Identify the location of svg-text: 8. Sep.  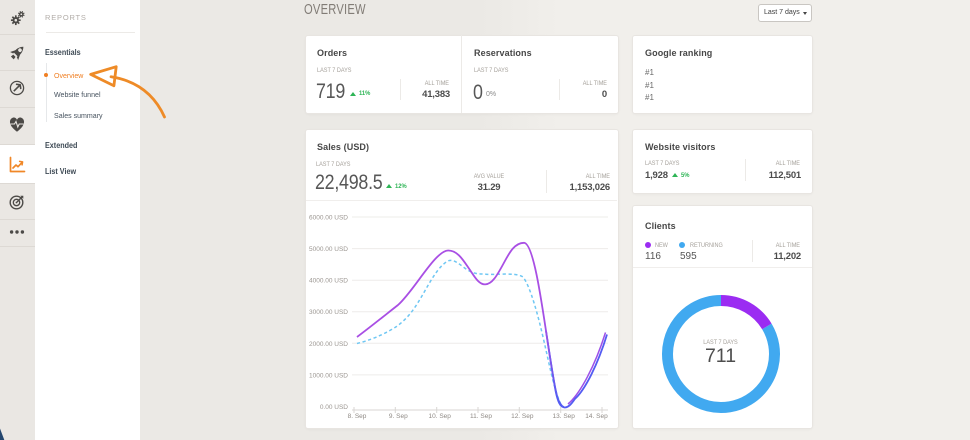
(357, 416).